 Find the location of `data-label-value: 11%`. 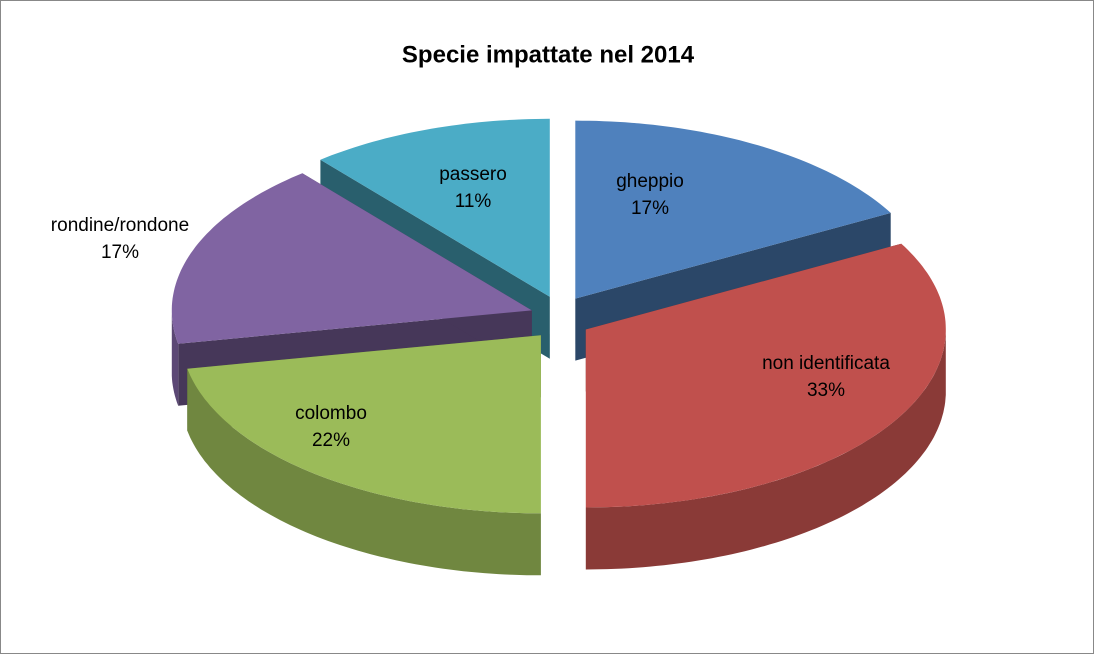

data-label-value: 11% is located at coordinates (473, 201).